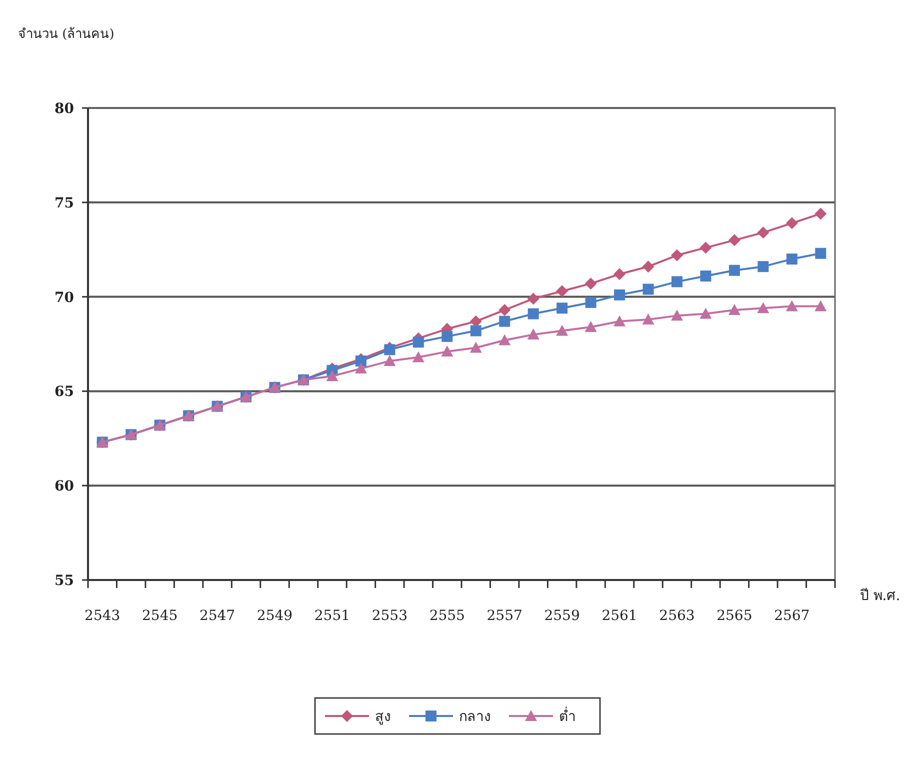 This screenshot has width=910, height=765. I want to click on y-tick-label: 70, so click(64, 298).